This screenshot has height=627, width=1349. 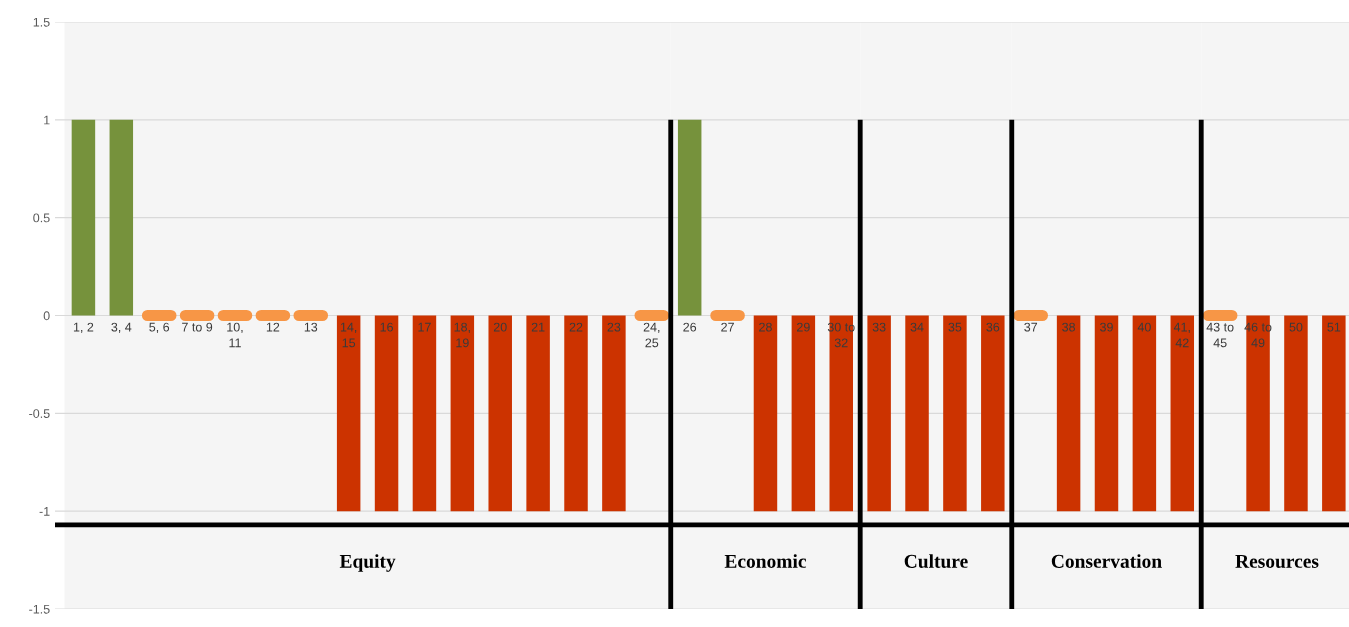 What do you see at coordinates (1277, 561) in the screenshot?
I see `band-label: Resources` at bounding box center [1277, 561].